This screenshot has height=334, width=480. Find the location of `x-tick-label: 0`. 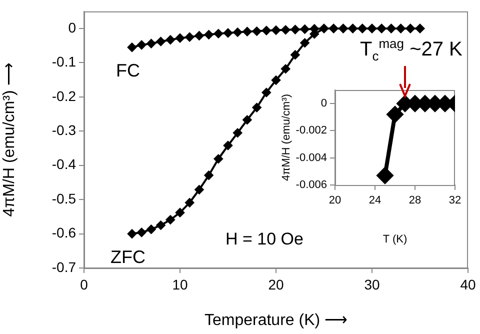

x-tick-label: 0 is located at coordinates (84, 284).